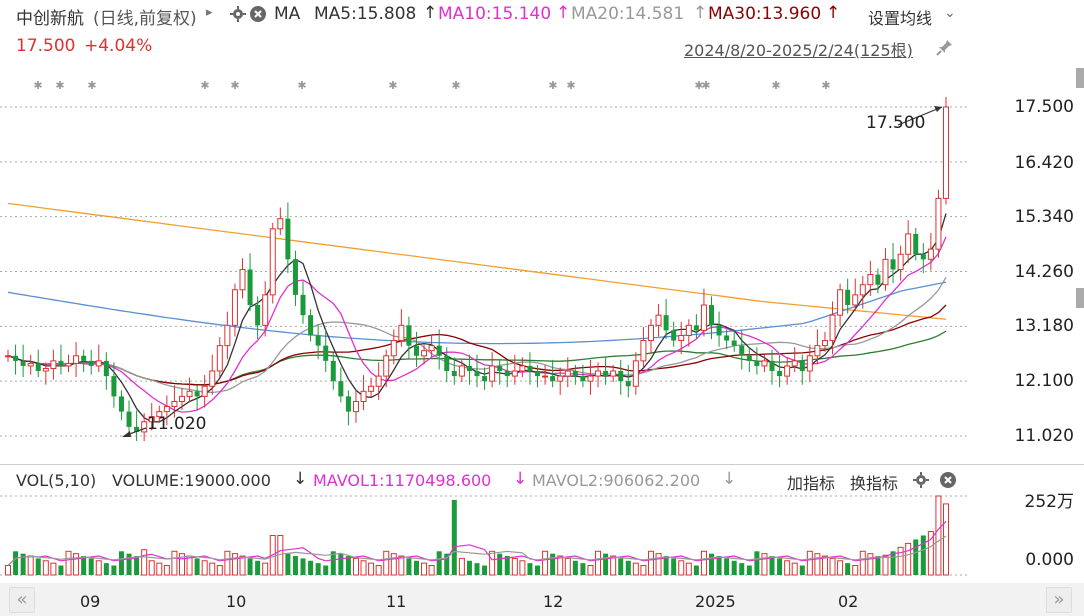 The image size is (1084, 616). Describe the element at coordinates (1080, 78) in the screenshot. I see `right-scroll-handle-top` at that location.